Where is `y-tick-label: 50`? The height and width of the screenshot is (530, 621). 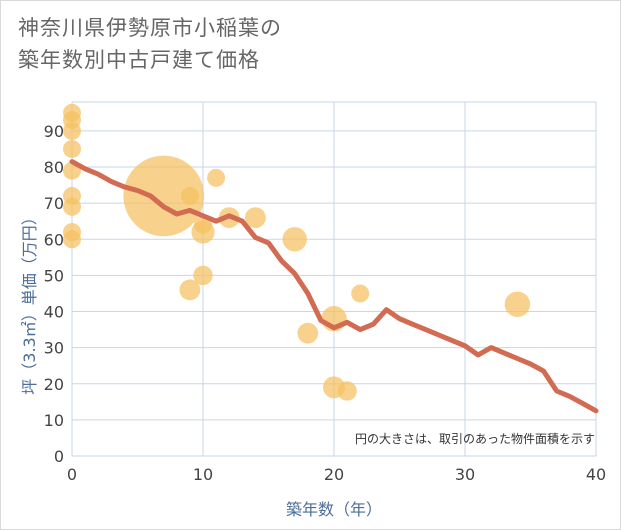 y-tick-label: 50 is located at coordinates (54, 275).